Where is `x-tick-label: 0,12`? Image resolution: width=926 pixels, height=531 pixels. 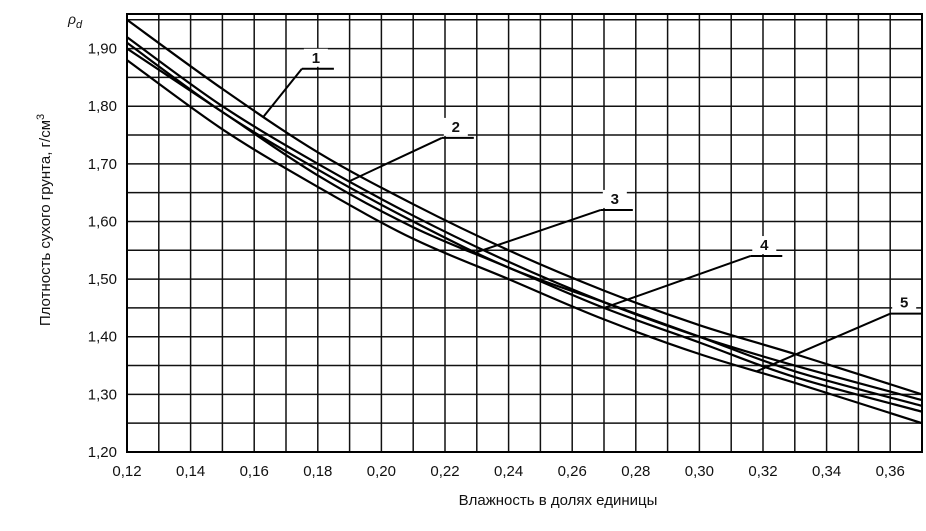 x-tick-label: 0,12 is located at coordinates (126, 471).